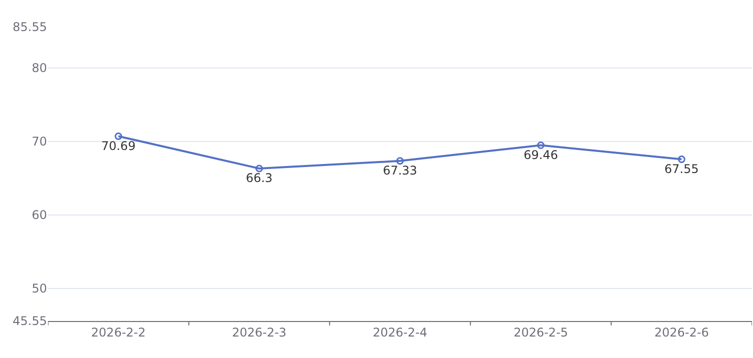  I want to click on data-label: 67.55, so click(681, 169).